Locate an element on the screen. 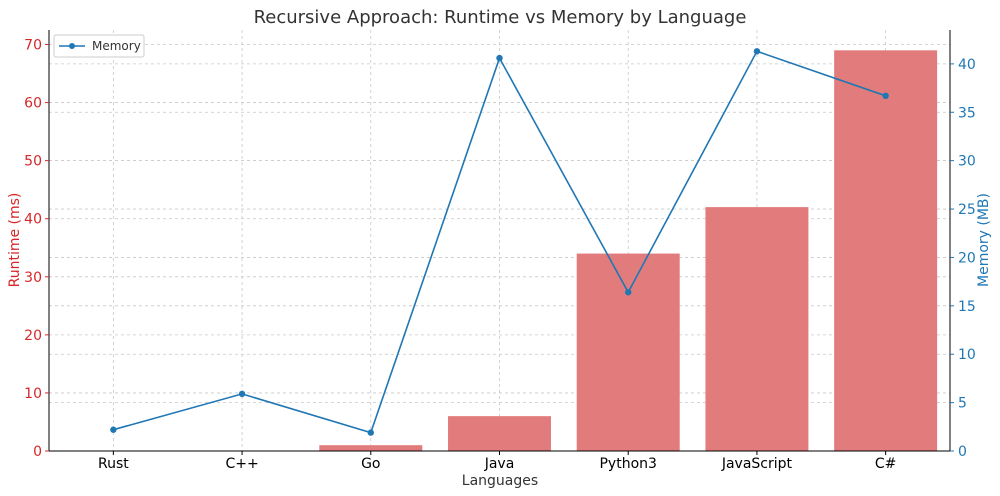  y2-axis-label: Memory (MB) is located at coordinates (984, 240).